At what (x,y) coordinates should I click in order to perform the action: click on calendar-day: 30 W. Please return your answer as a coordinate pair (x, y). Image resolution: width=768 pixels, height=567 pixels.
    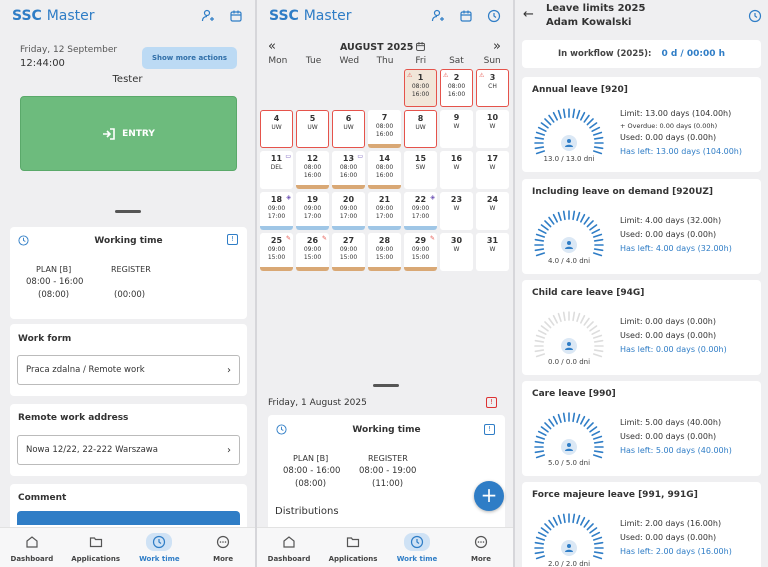
    Looking at the image, I should click on (456, 252).